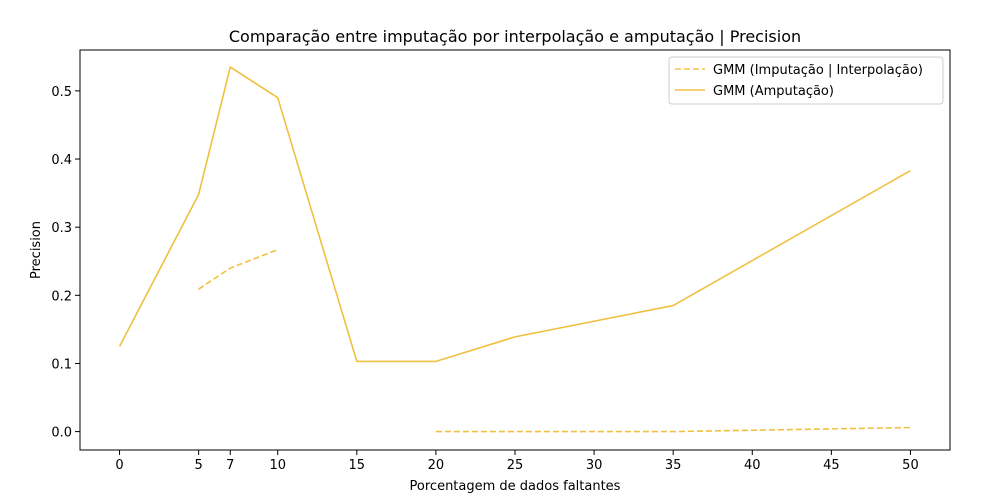 This screenshot has height=500, width=1000. Describe the element at coordinates (357, 465) in the screenshot. I see `x-tick-label: 15` at that location.